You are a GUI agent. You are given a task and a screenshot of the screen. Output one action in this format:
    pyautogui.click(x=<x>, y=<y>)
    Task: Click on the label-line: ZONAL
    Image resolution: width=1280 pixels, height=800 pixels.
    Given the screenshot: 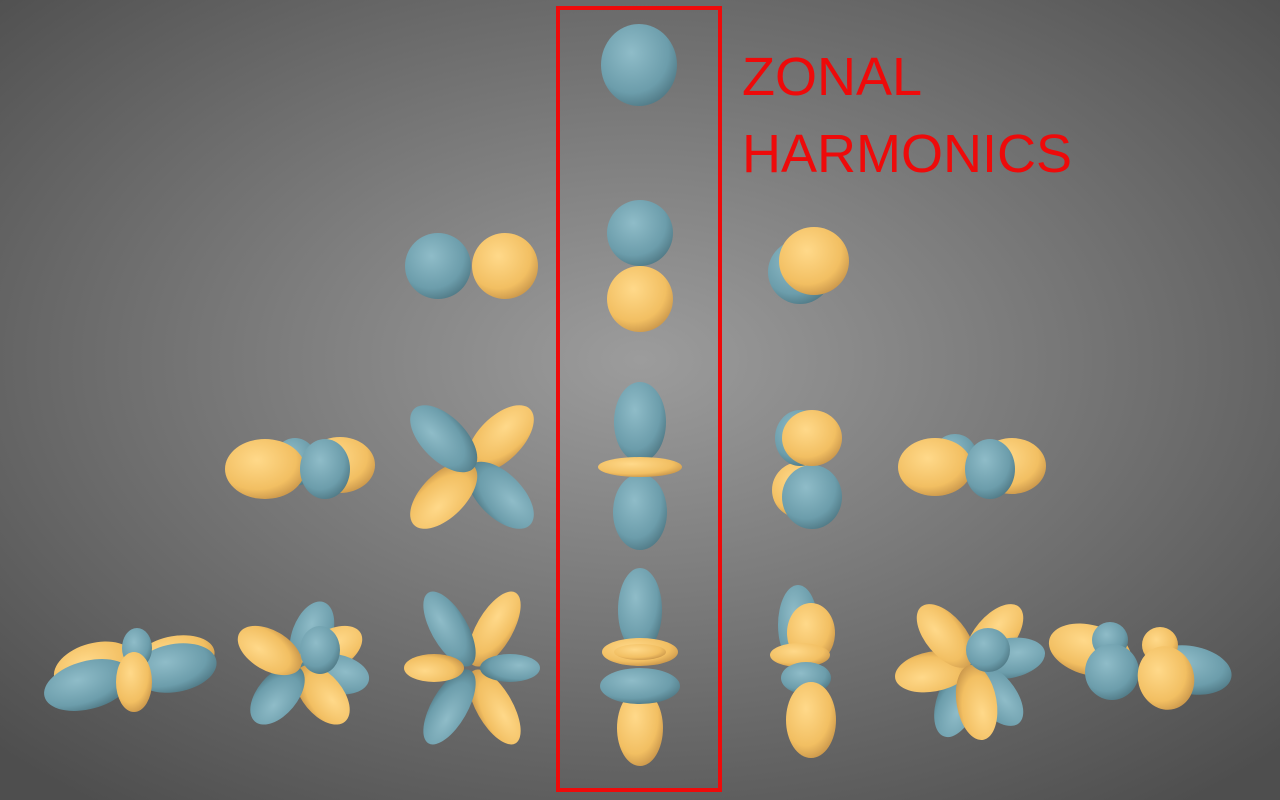 What is the action you would take?
    pyautogui.click(x=832, y=77)
    